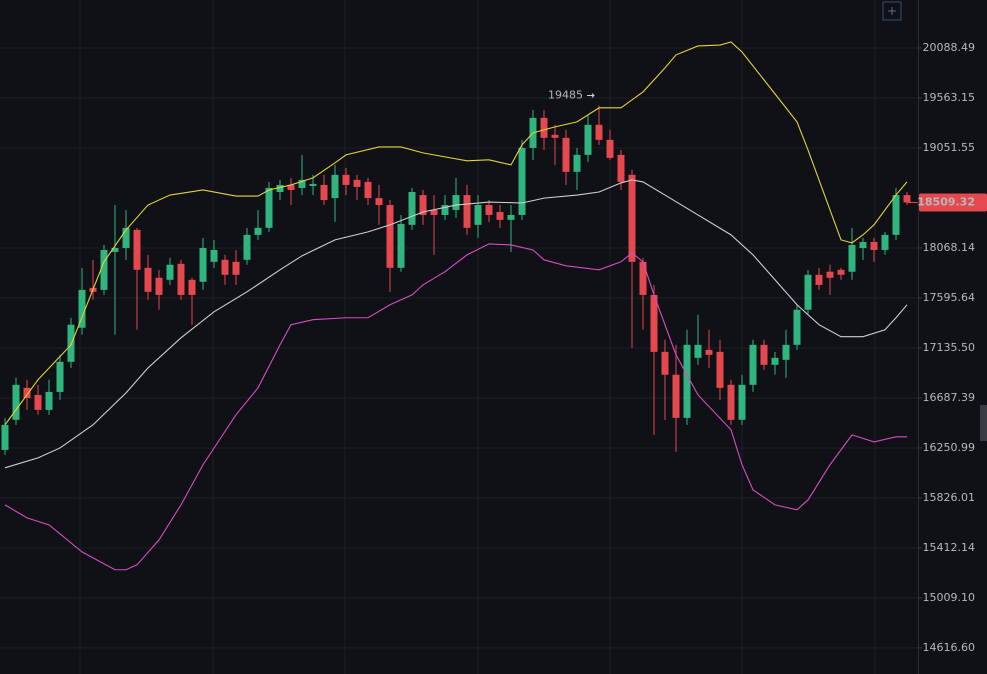  Describe the element at coordinates (949, 647) in the screenshot. I see `y-tick-label: 14616.60` at that location.